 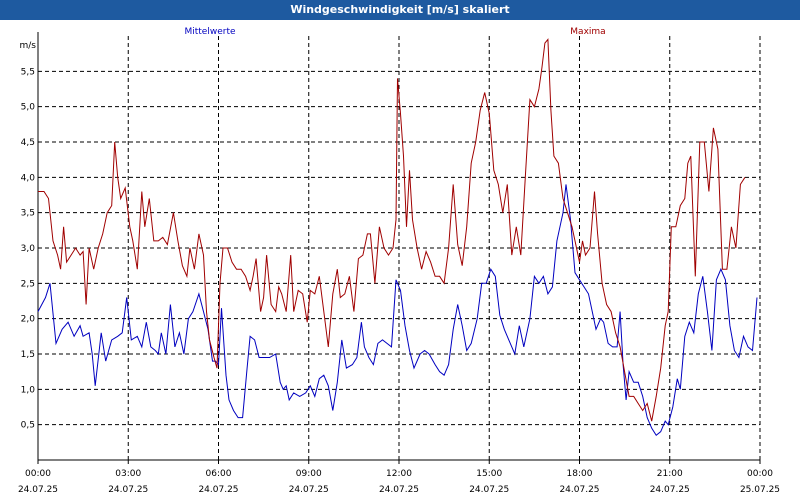 I want to click on x-tick-time: 12:00, so click(x=399, y=474).